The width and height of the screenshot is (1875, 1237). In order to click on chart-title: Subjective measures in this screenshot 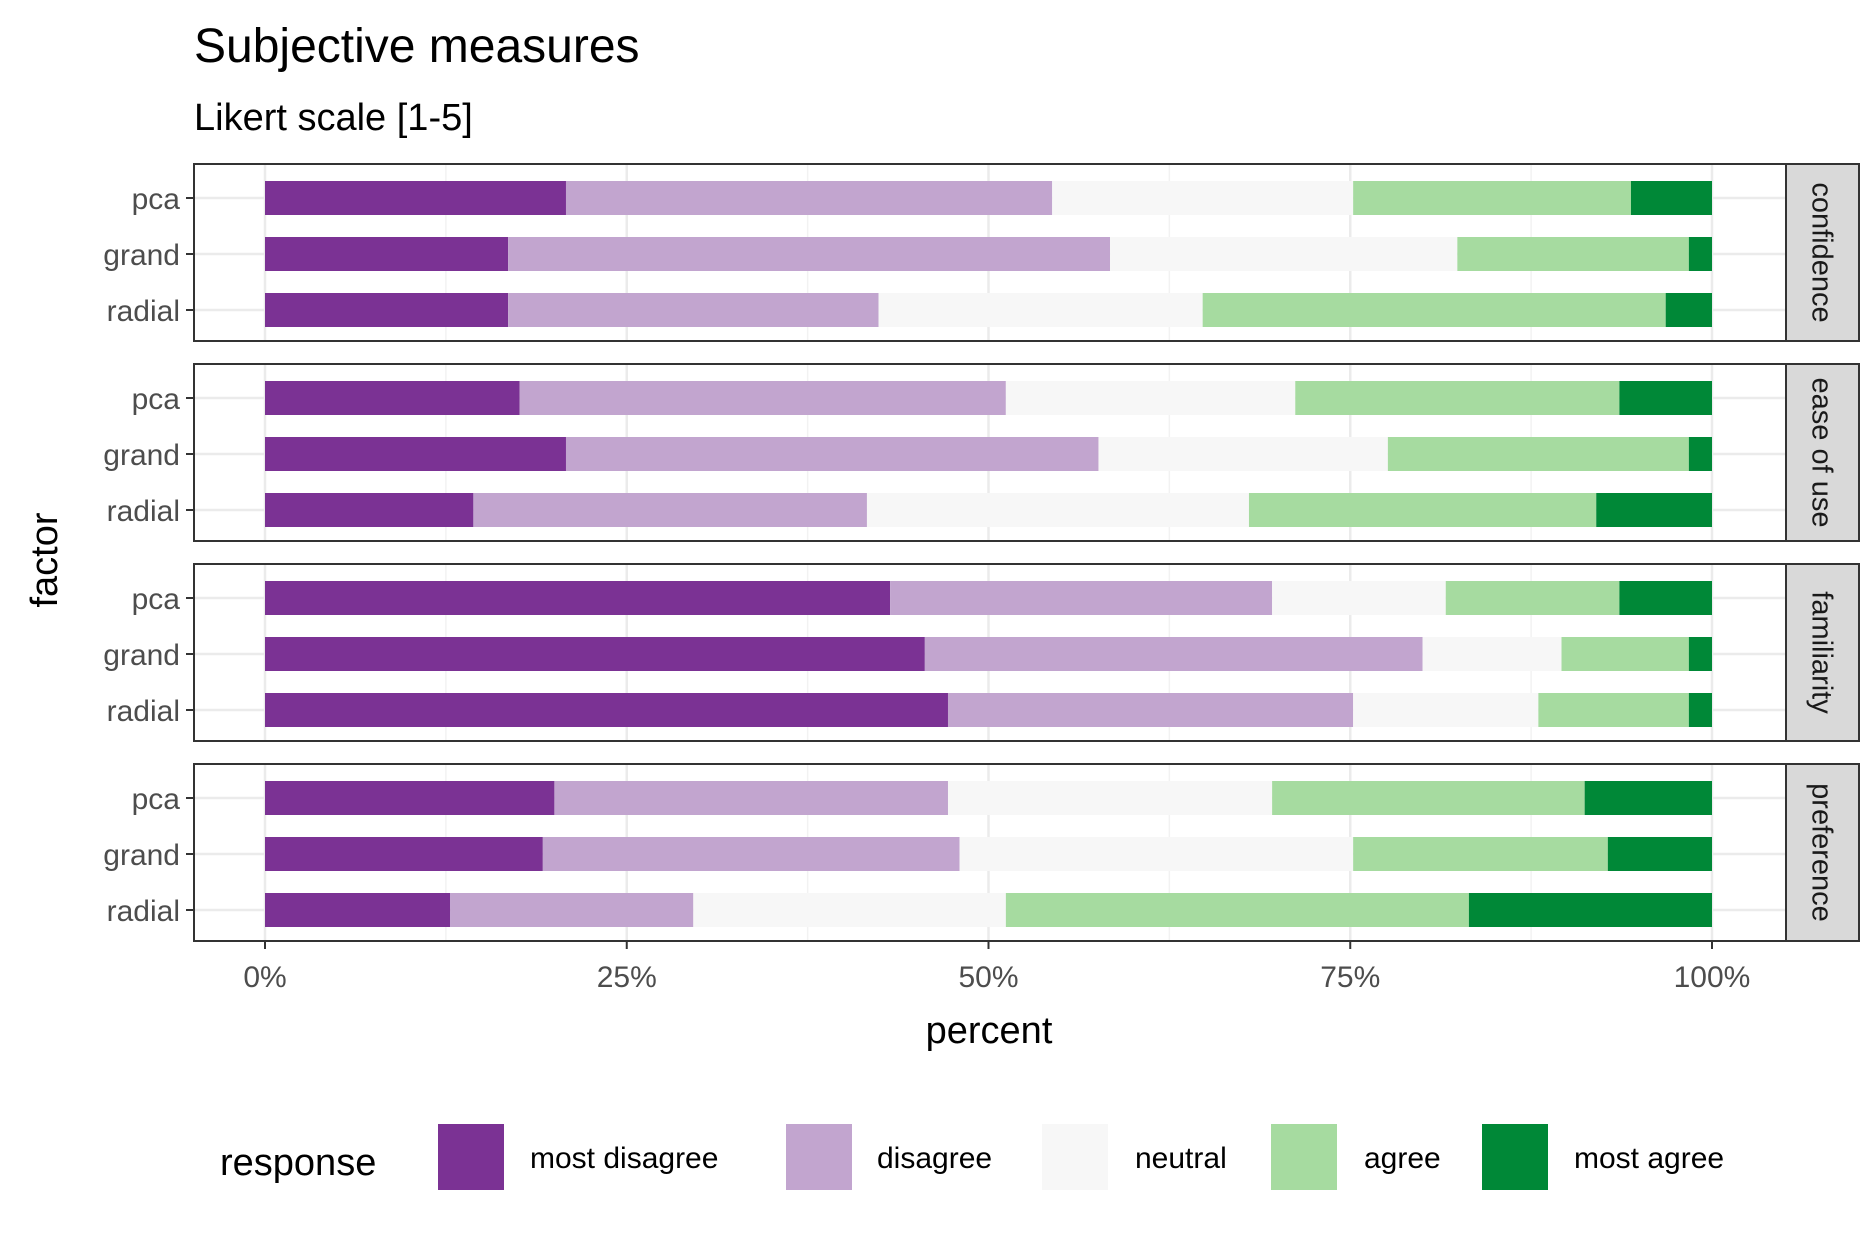, I will do `click(417, 46)`.